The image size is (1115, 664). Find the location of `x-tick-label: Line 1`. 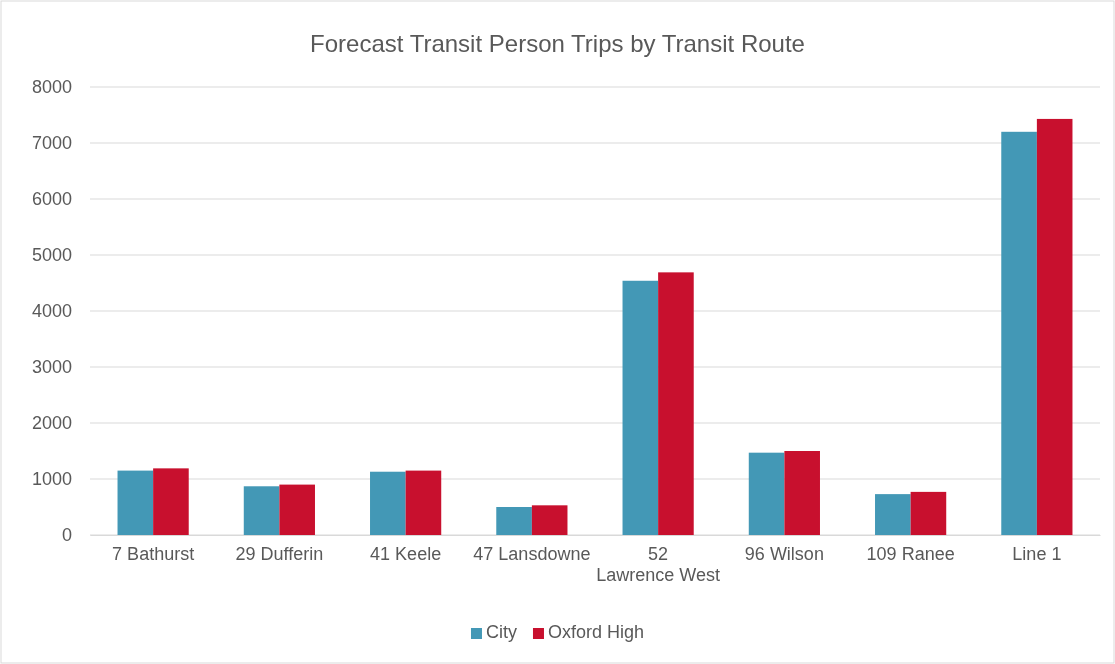

x-tick-label: Line 1 is located at coordinates (1037, 553).